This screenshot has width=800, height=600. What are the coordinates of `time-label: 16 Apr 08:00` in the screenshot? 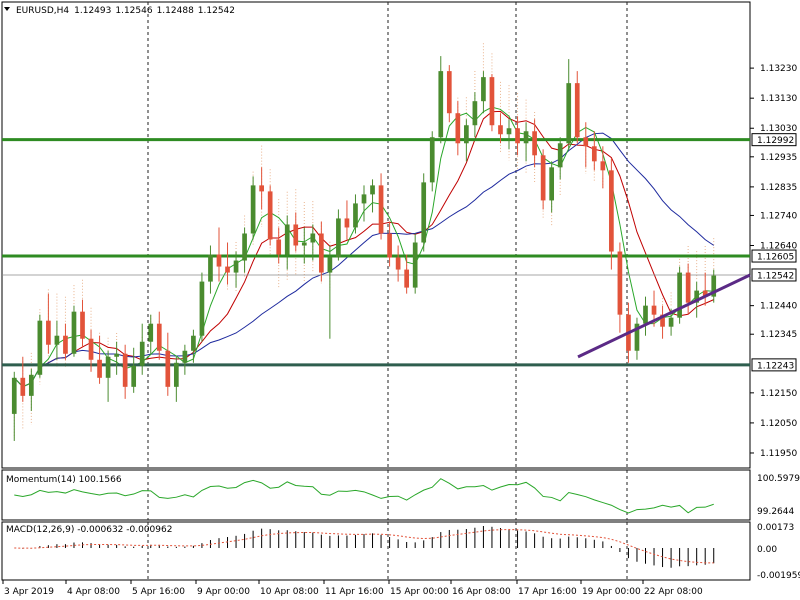 It's located at (481, 592).